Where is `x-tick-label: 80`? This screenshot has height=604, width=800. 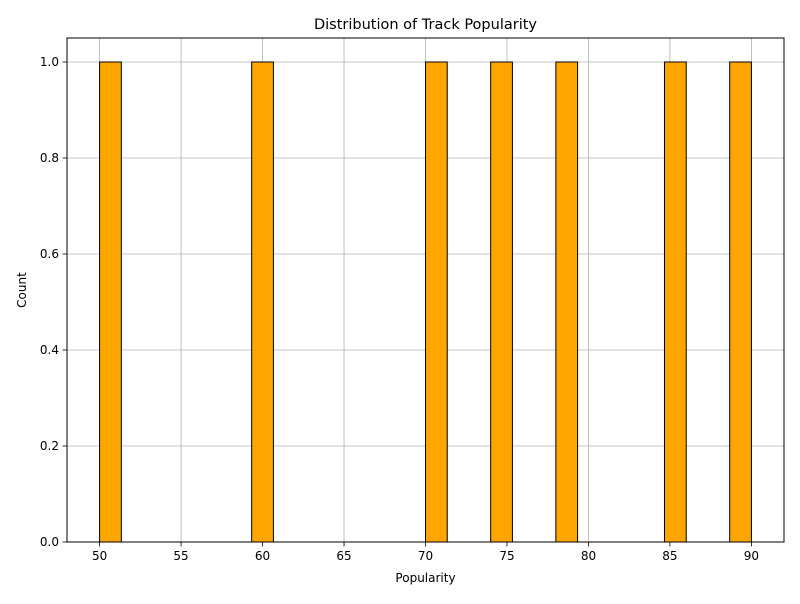 x-tick-label: 80 is located at coordinates (588, 556).